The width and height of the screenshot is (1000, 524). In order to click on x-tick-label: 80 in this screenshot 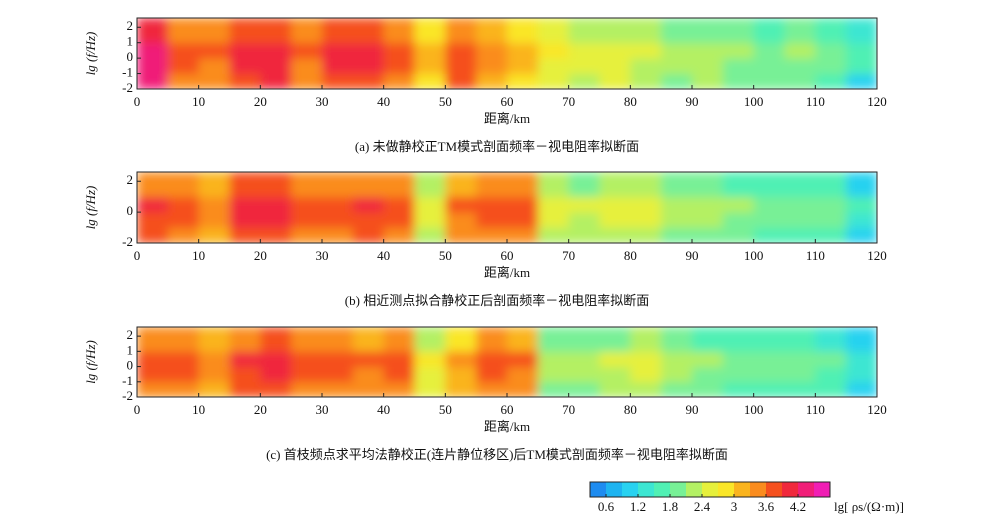, I will do `click(630, 409)`.